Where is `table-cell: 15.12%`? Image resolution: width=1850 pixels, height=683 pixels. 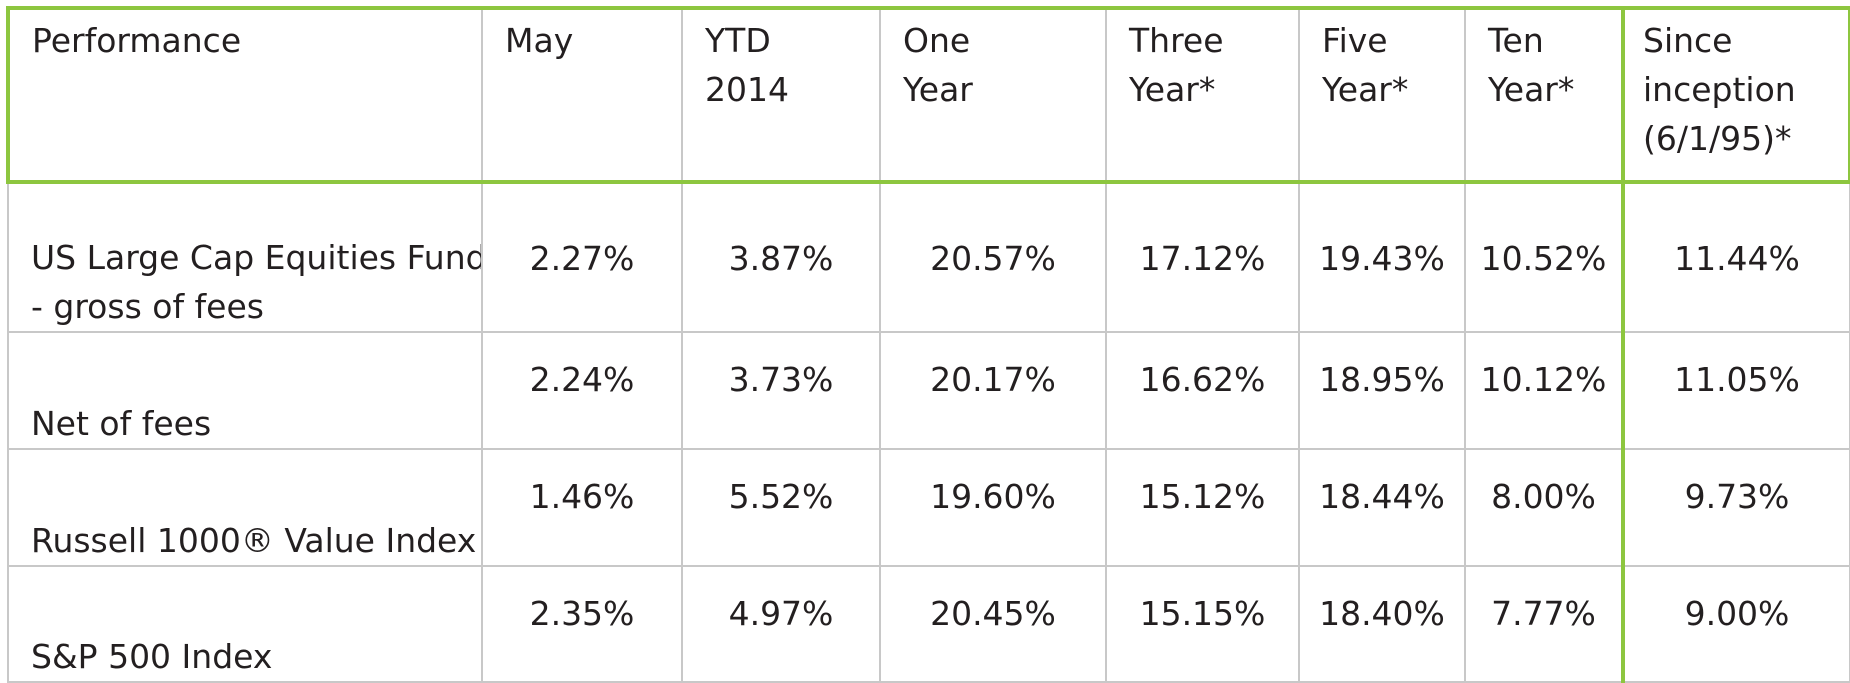
table-cell: 15.12% is located at coordinates (1202, 507).